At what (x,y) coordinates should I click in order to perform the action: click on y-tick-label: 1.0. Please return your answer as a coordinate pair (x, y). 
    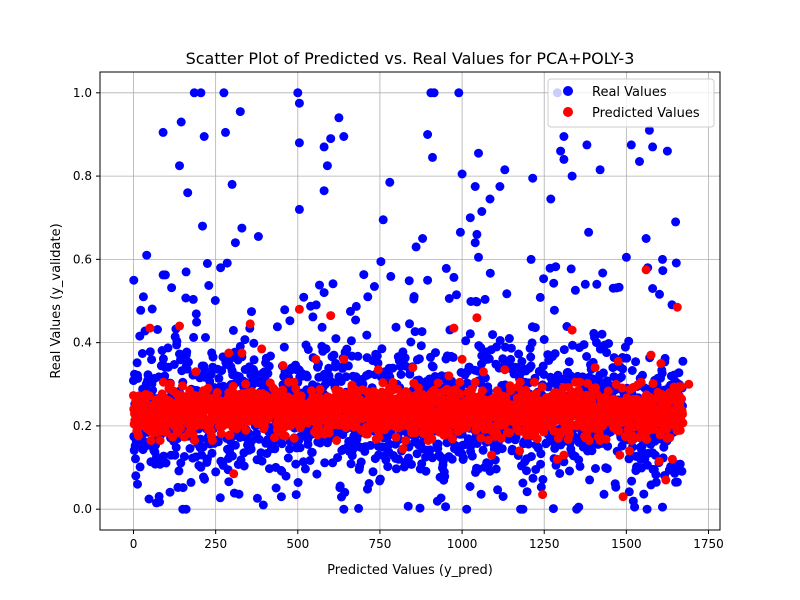
    Looking at the image, I should click on (82, 93).